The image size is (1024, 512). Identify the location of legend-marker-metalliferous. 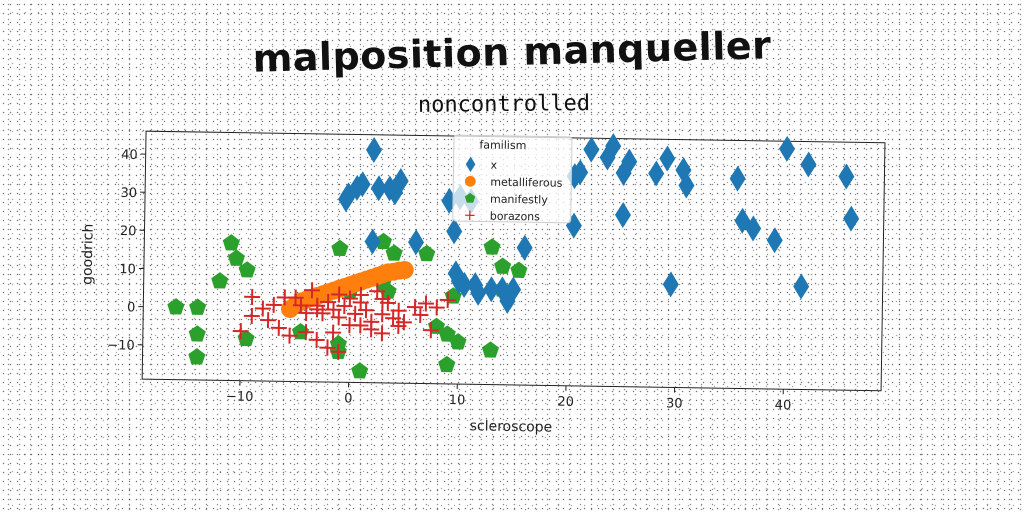
(470, 181).